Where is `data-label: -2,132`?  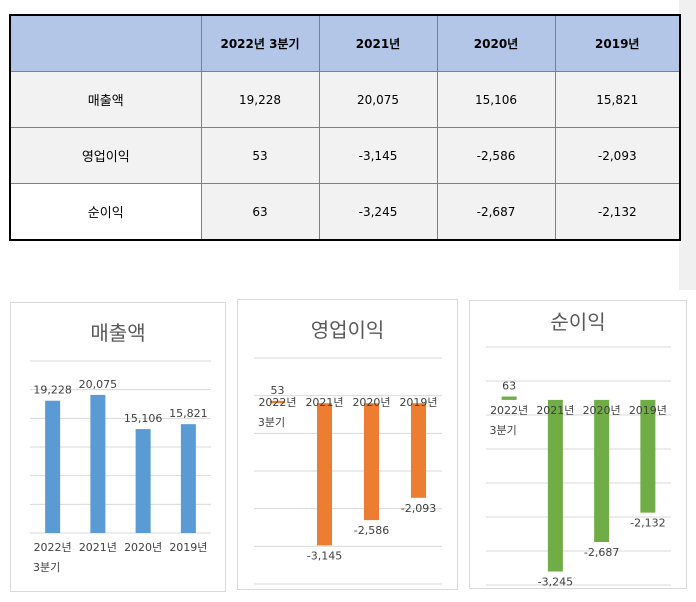 data-label: -2,132 is located at coordinates (647, 523).